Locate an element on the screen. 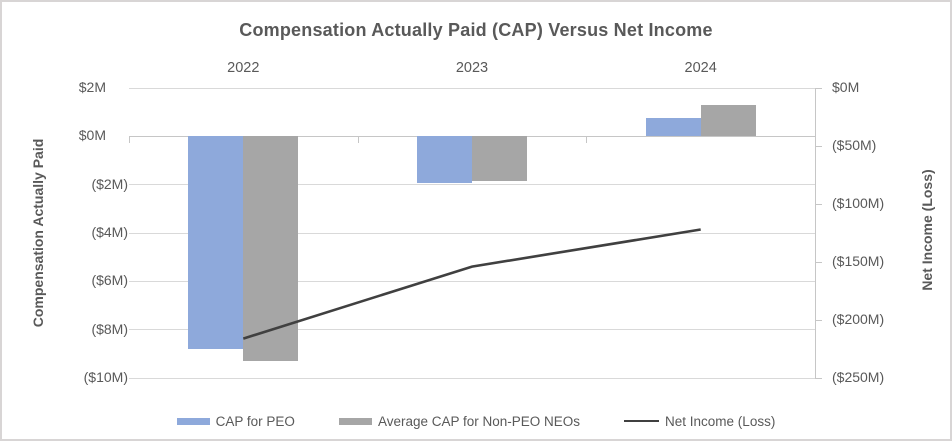 The height and width of the screenshot is (441, 952). right-axis-tick-label: $0M is located at coordinates (846, 87).